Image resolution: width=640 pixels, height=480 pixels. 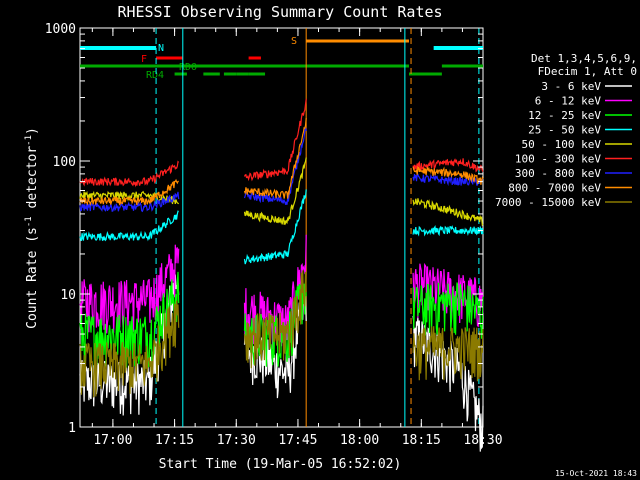 I want to click on legend-label-8: 7000 - 15000 keV, so click(x=548, y=202).